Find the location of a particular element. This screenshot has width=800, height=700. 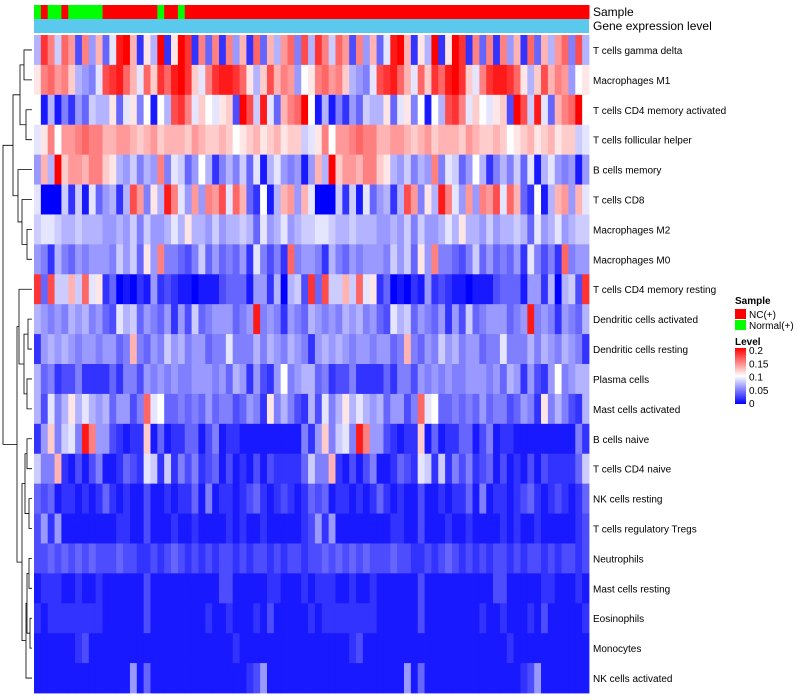

legend-level-tick-label: 0.1 is located at coordinates (756, 378).